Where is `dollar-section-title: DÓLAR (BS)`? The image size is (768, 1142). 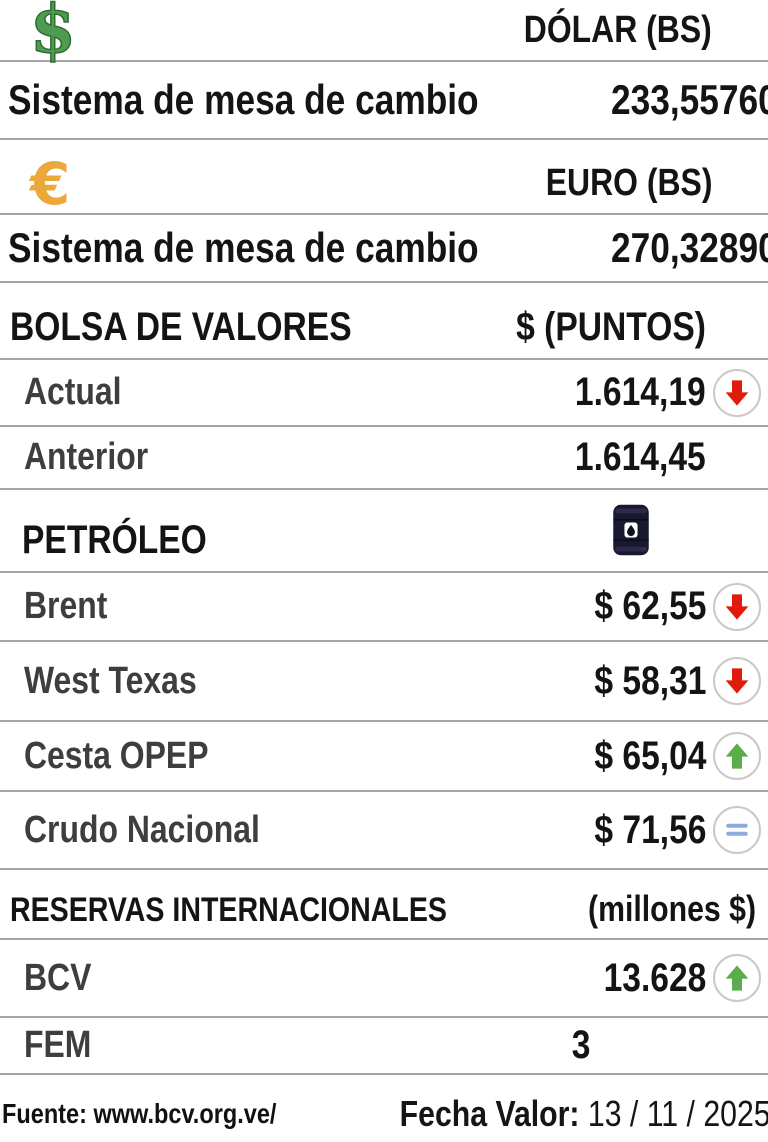
dollar-section-title: DÓLAR (BS) is located at coordinates (618, 30).